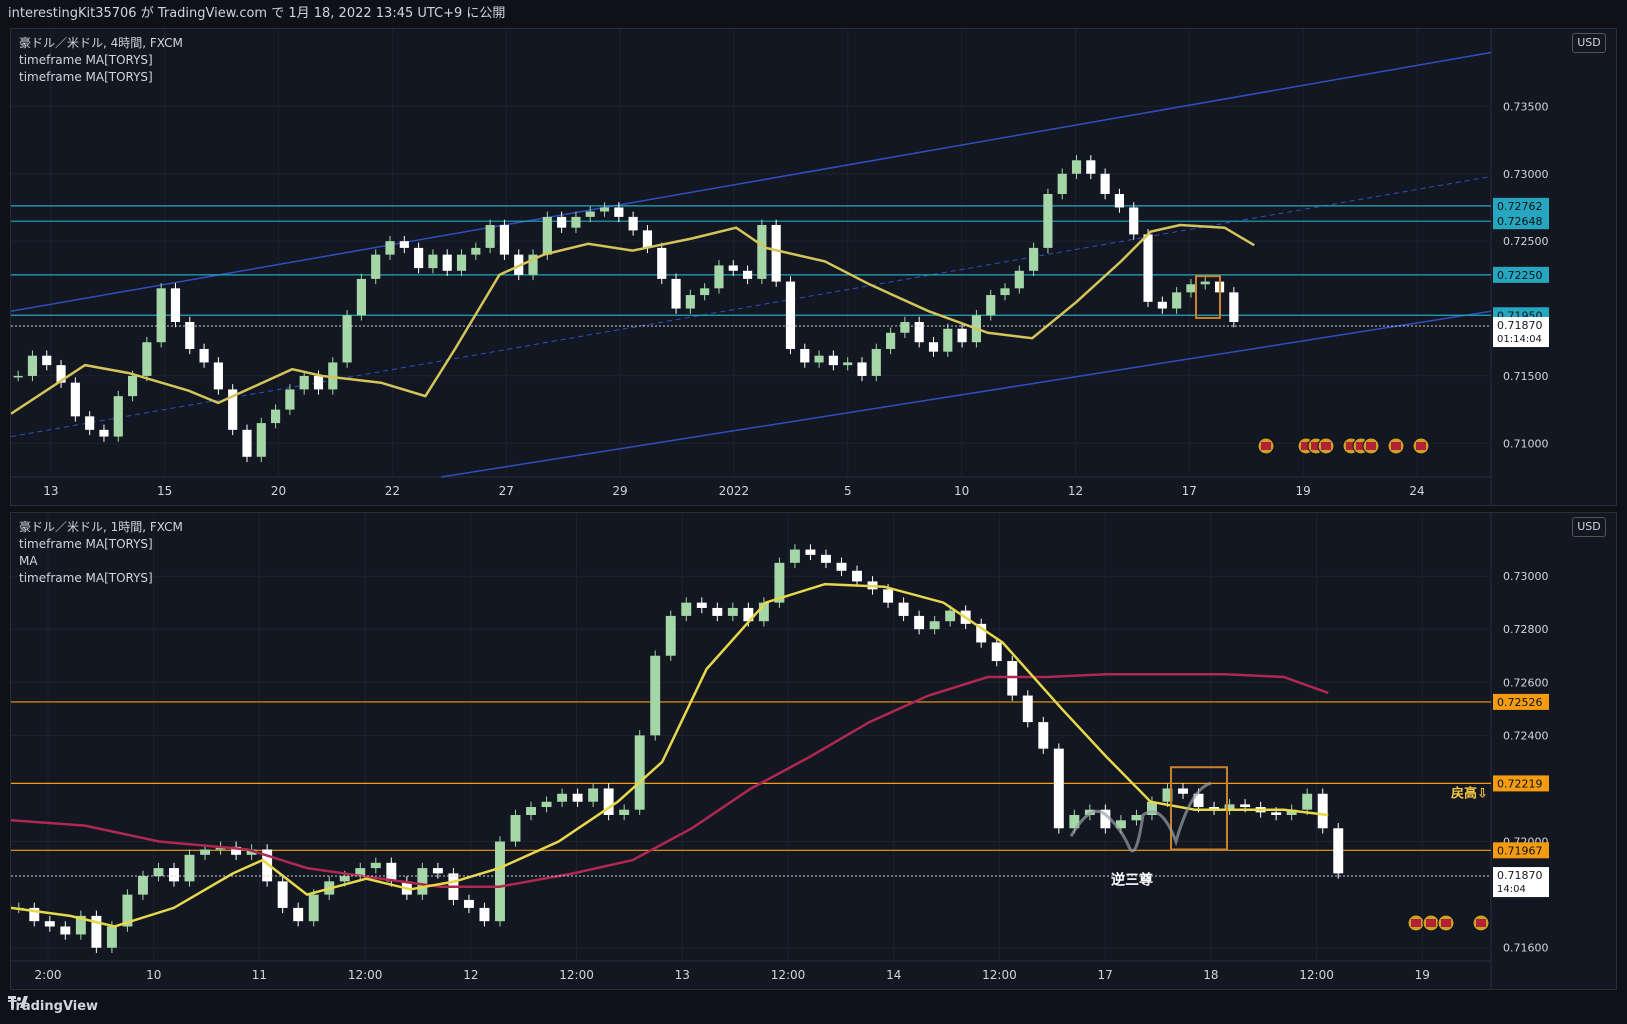 This screenshot has width=1627, height=1024. What do you see at coordinates (619, 491) in the screenshot?
I see `x-tick-label-5: 29` at bounding box center [619, 491].